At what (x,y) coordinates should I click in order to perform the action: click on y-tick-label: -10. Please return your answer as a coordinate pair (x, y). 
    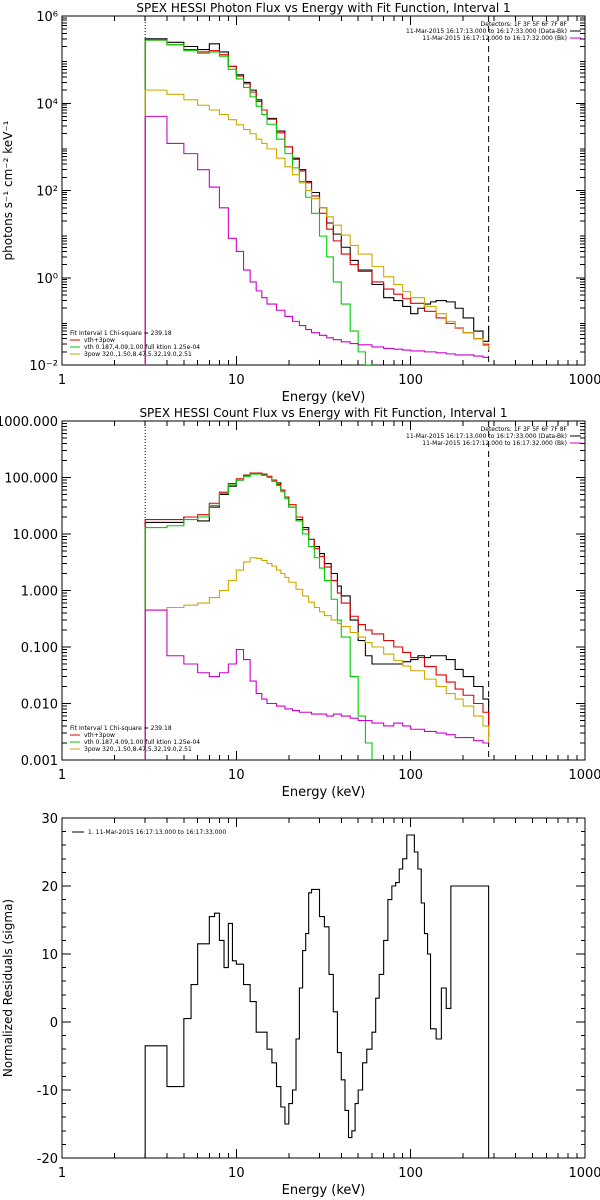
    Looking at the image, I should click on (47, 1091).